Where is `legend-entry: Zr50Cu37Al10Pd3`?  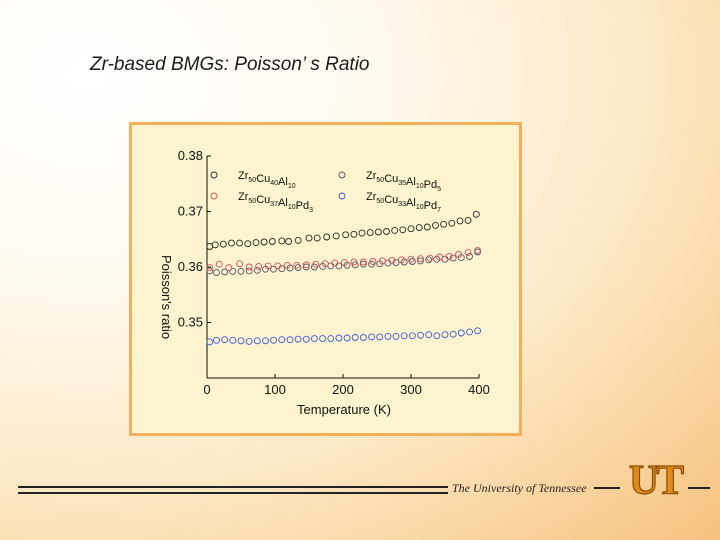
legend-entry: Zr50Cu37Al10Pd3 is located at coordinates (275, 202).